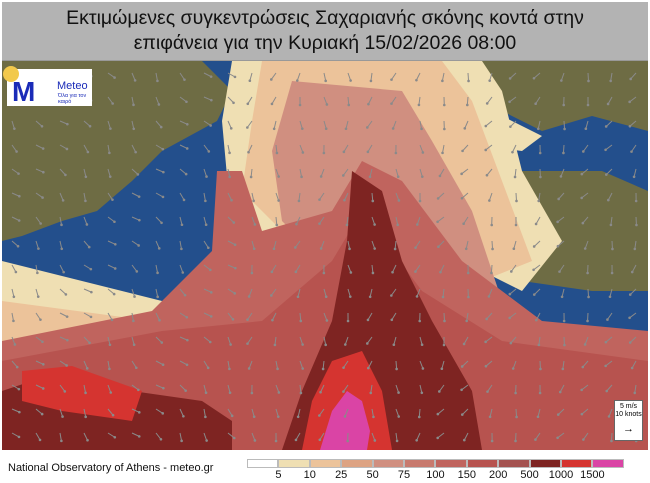 The image size is (650, 483). Describe the element at coordinates (435, 475) in the screenshot. I see `legend-label: 100` at that location.